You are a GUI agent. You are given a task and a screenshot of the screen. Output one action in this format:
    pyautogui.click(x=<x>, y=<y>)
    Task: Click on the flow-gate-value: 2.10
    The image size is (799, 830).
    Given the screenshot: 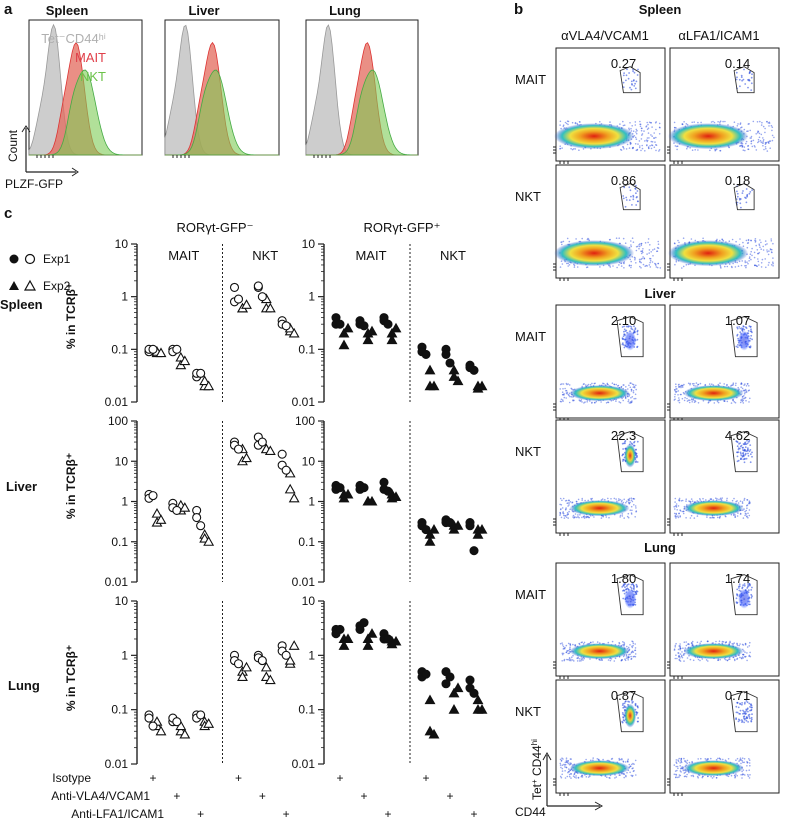 What is the action you would take?
    pyautogui.click(x=623, y=320)
    